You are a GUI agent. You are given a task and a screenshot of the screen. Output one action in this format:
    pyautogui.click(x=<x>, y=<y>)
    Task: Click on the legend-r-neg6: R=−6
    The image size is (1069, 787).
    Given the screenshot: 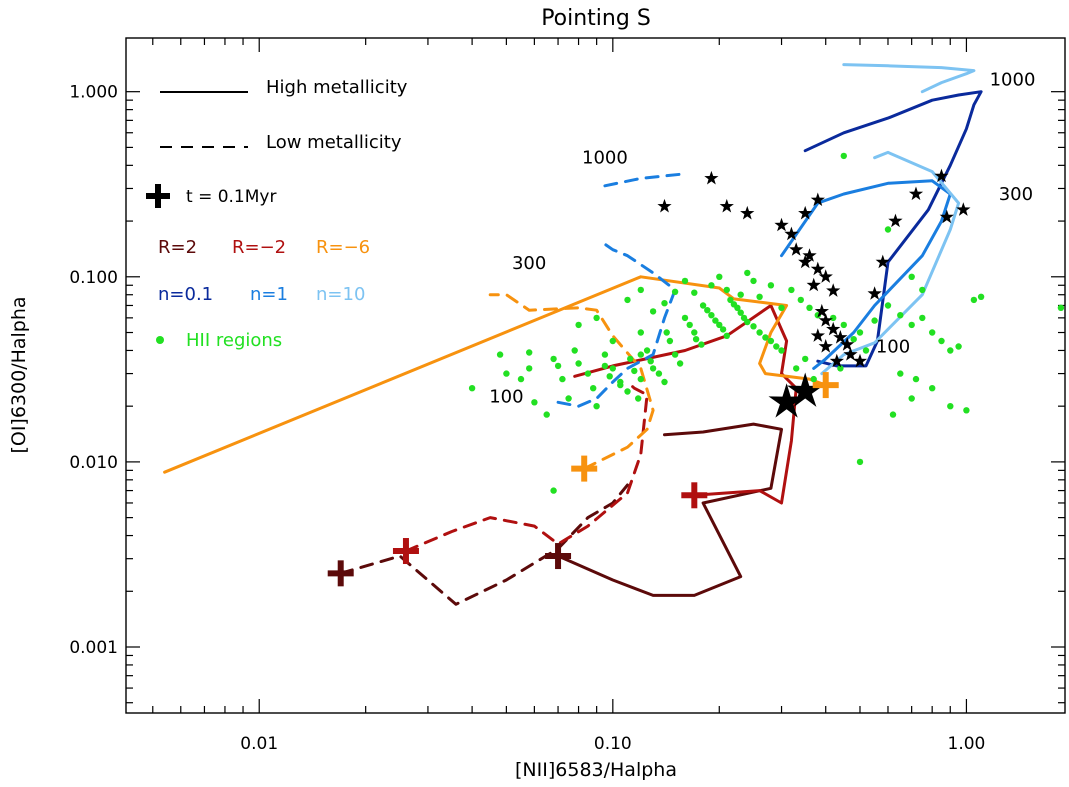 What is the action you would take?
    pyautogui.click(x=343, y=247)
    